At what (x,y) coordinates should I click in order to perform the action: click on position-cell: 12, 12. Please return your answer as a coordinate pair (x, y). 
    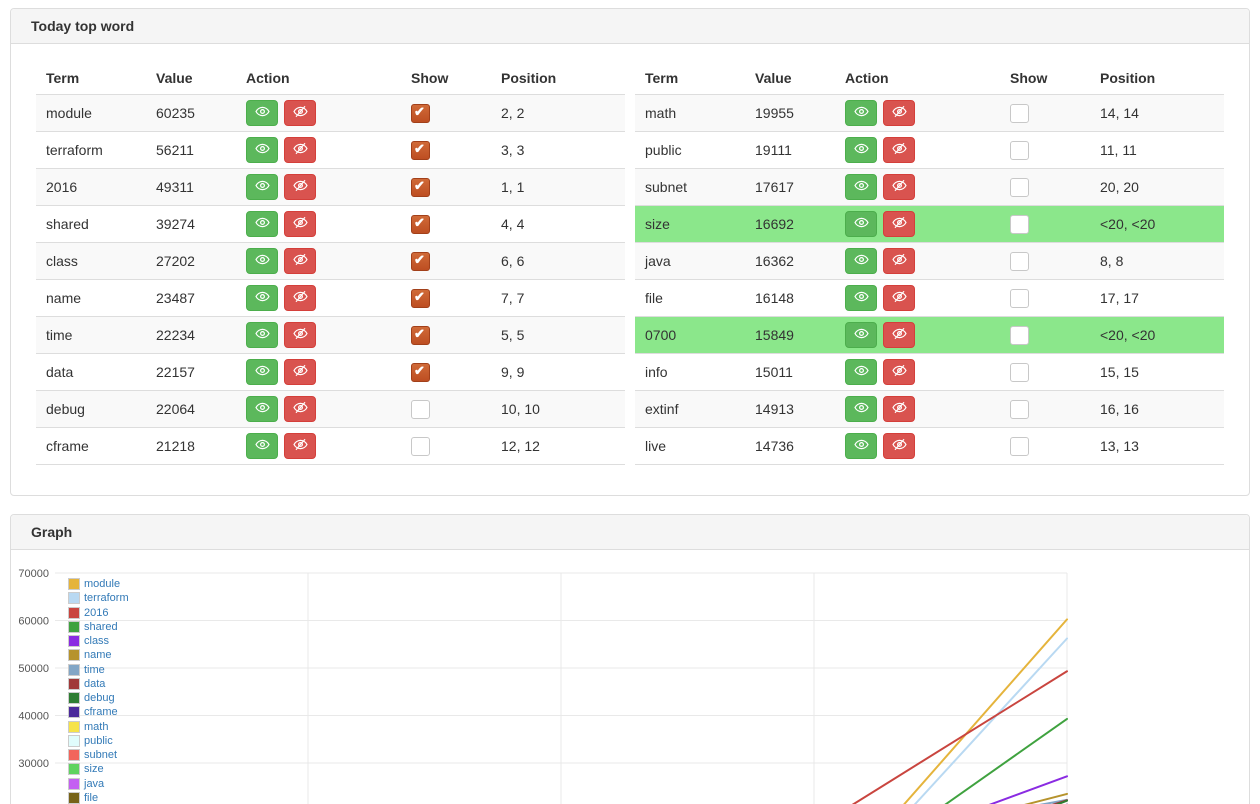
    Looking at the image, I should click on (558, 446).